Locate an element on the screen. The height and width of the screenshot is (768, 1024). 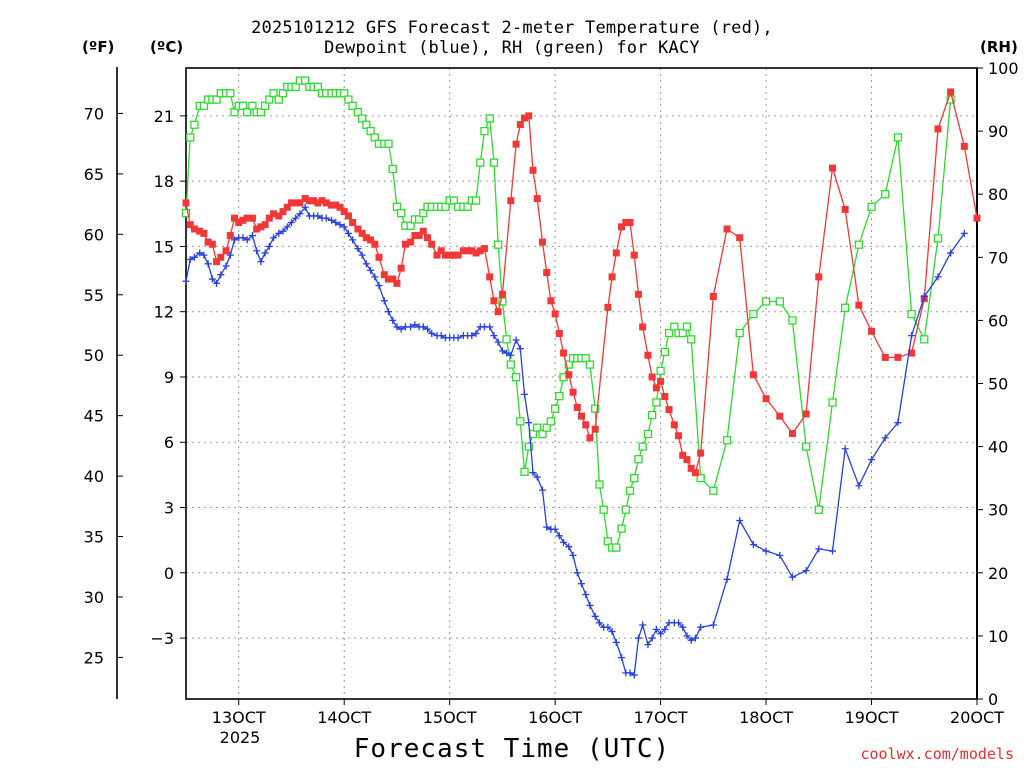
rh-tick-label: 60 is located at coordinates (998, 320).